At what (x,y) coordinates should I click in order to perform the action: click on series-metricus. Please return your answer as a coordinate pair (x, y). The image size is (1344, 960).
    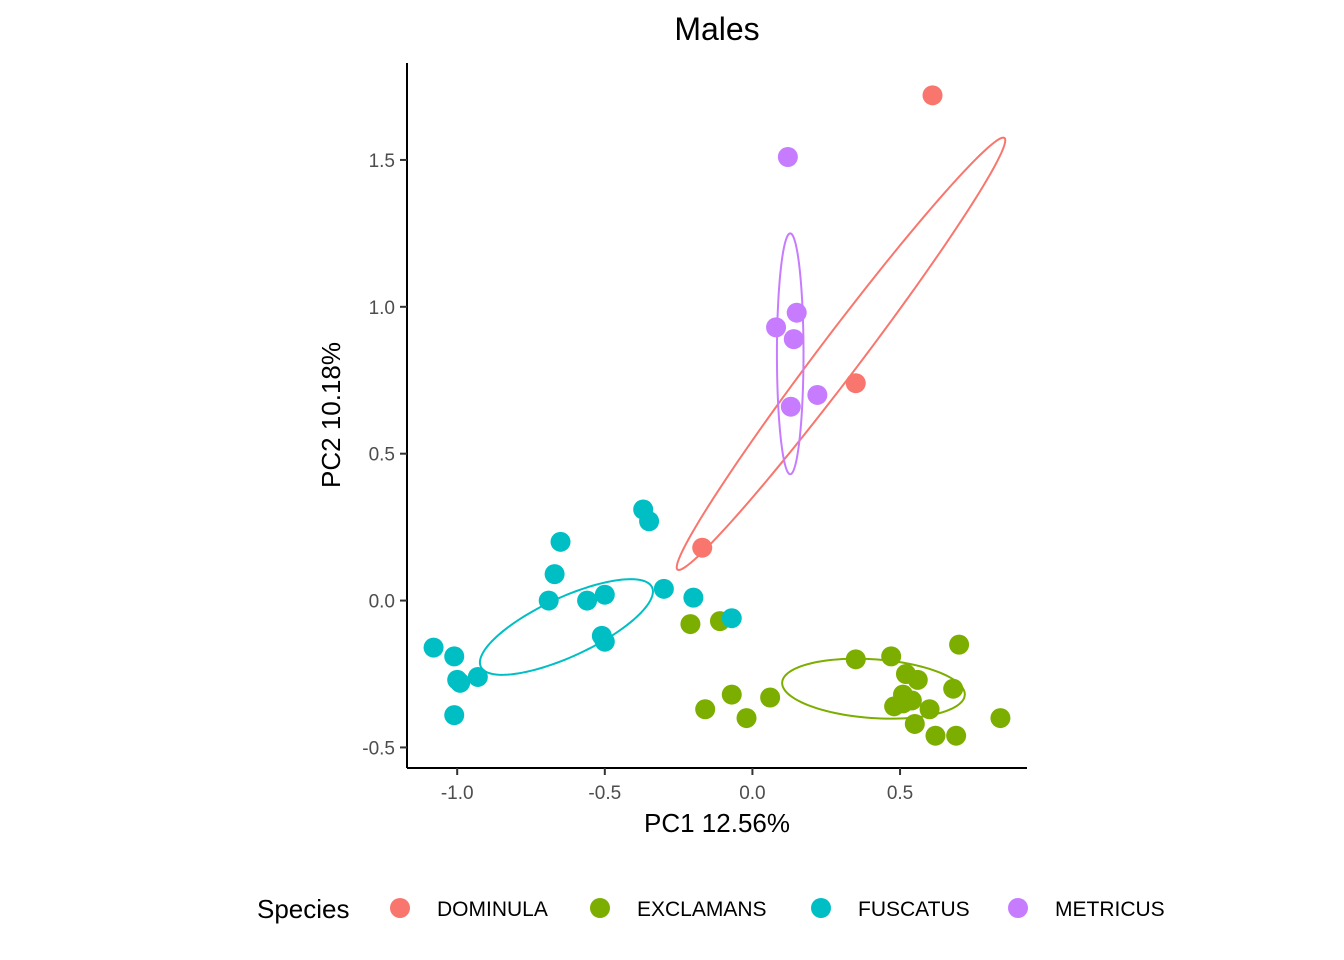
    Looking at the image, I should click on (797, 282).